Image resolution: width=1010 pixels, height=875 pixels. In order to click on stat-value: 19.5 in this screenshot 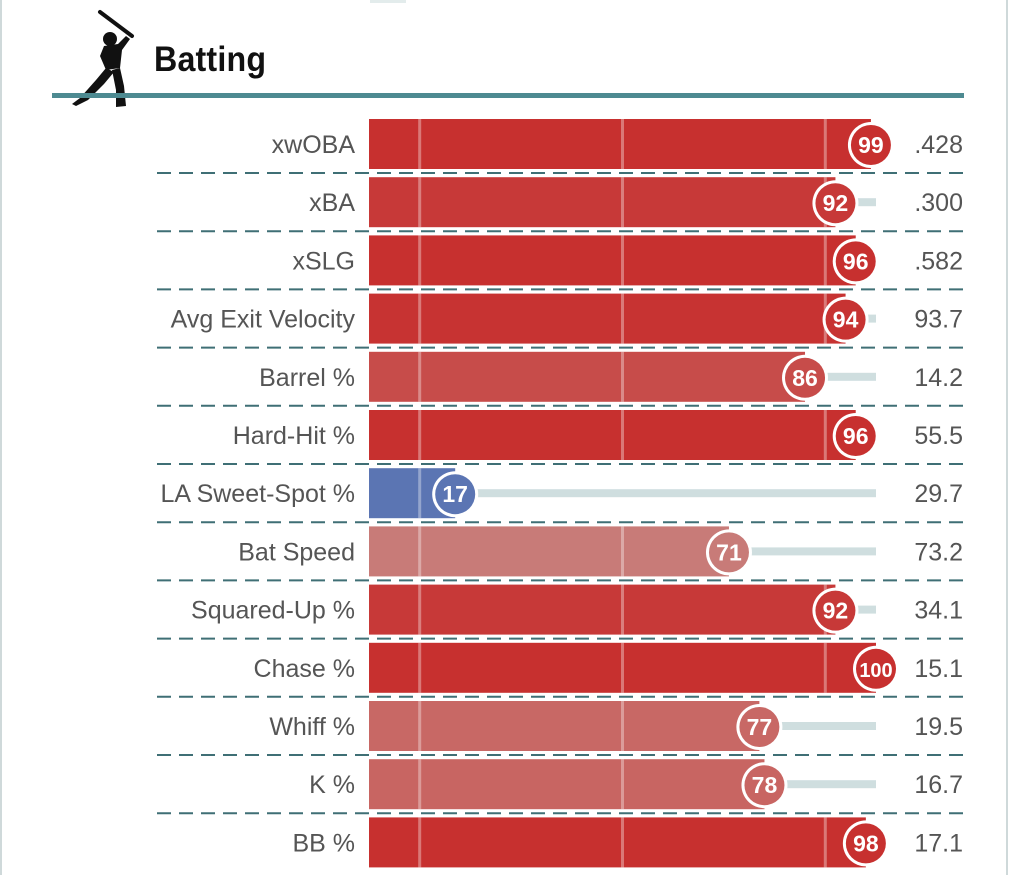, I will do `click(938, 727)`.